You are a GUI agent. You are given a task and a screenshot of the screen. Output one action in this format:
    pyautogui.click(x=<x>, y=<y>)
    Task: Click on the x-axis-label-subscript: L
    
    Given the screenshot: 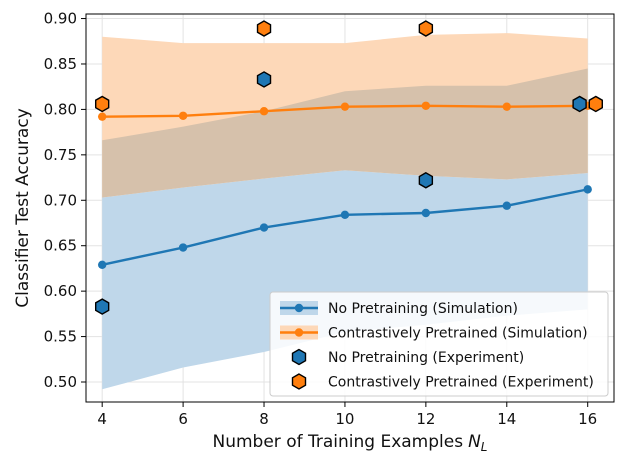 What is the action you would take?
    pyautogui.click(x=484, y=447)
    